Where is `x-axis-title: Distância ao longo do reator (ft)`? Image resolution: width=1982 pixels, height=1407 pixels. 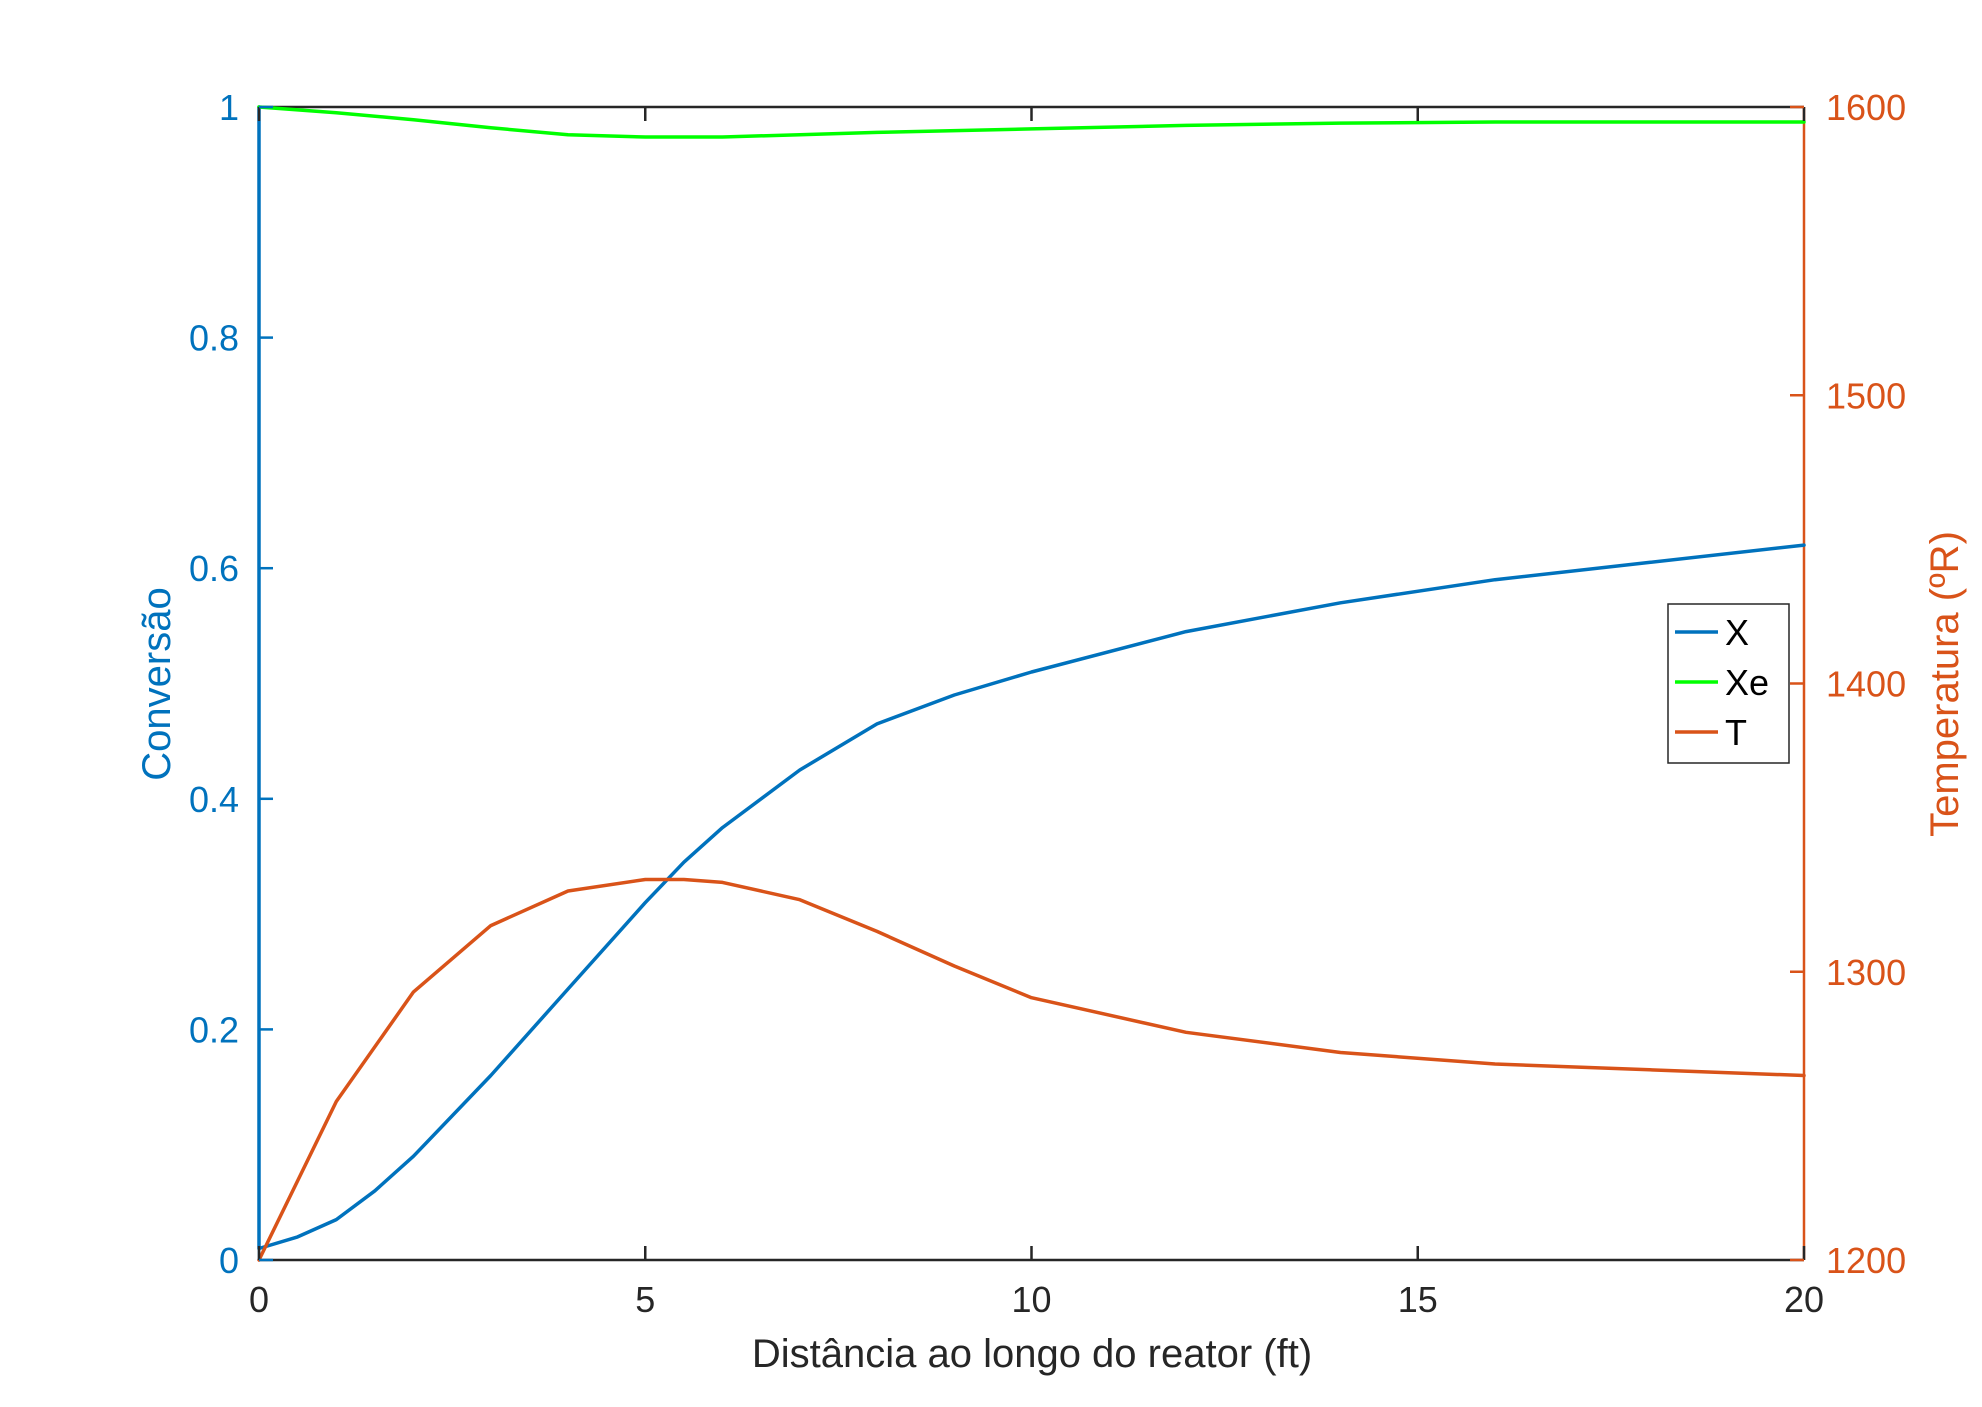 x-axis-title: Distância ao longo do reator (ft) is located at coordinates (1032, 1354).